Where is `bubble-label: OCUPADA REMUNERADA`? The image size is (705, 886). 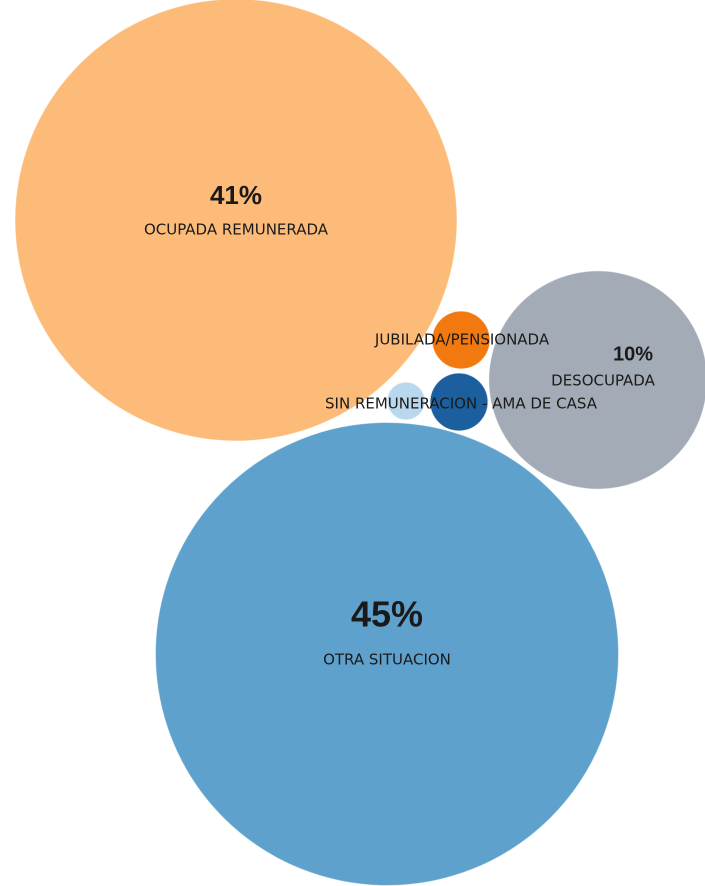 bubble-label: OCUPADA REMUNERADA is located at coordinates (236, 230).